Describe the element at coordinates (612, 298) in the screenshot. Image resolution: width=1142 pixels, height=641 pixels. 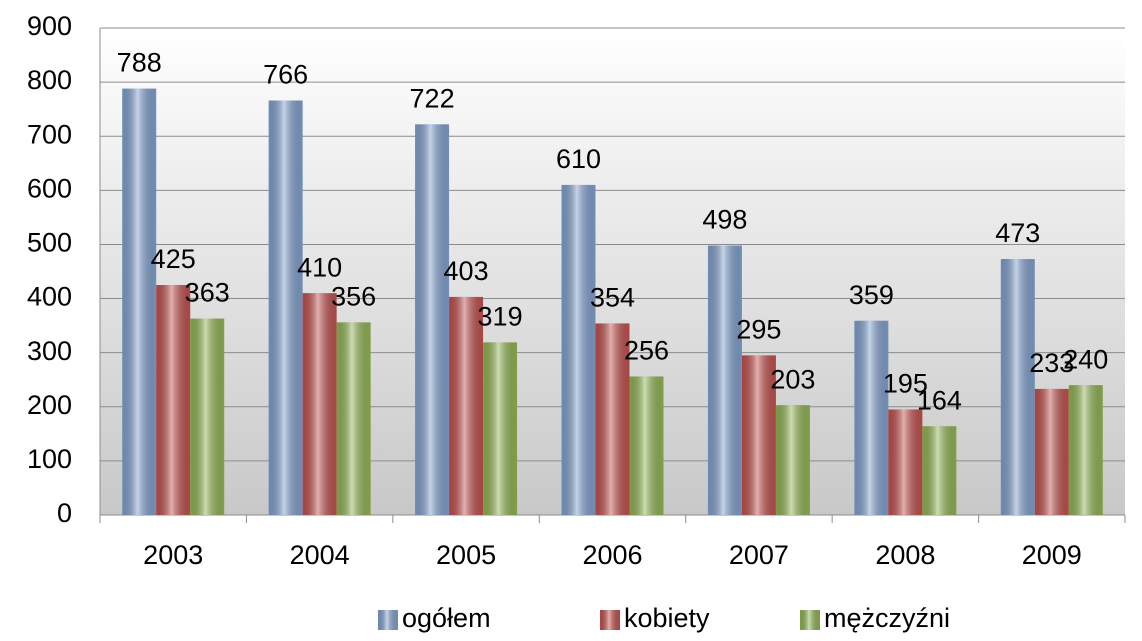
I see `data-label: 354` at that location.